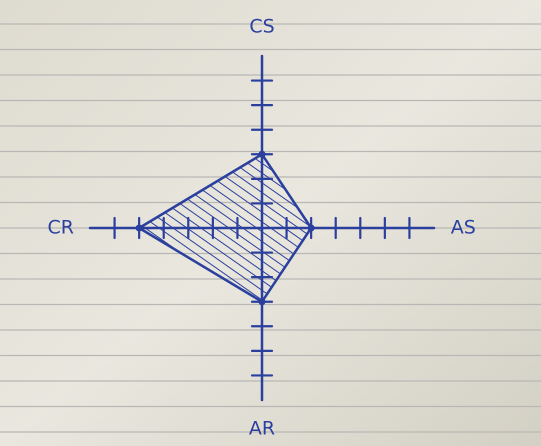 The height and width of the screenshot is (446, 541). I want to click on axis-label: AR, so click(262, 429).